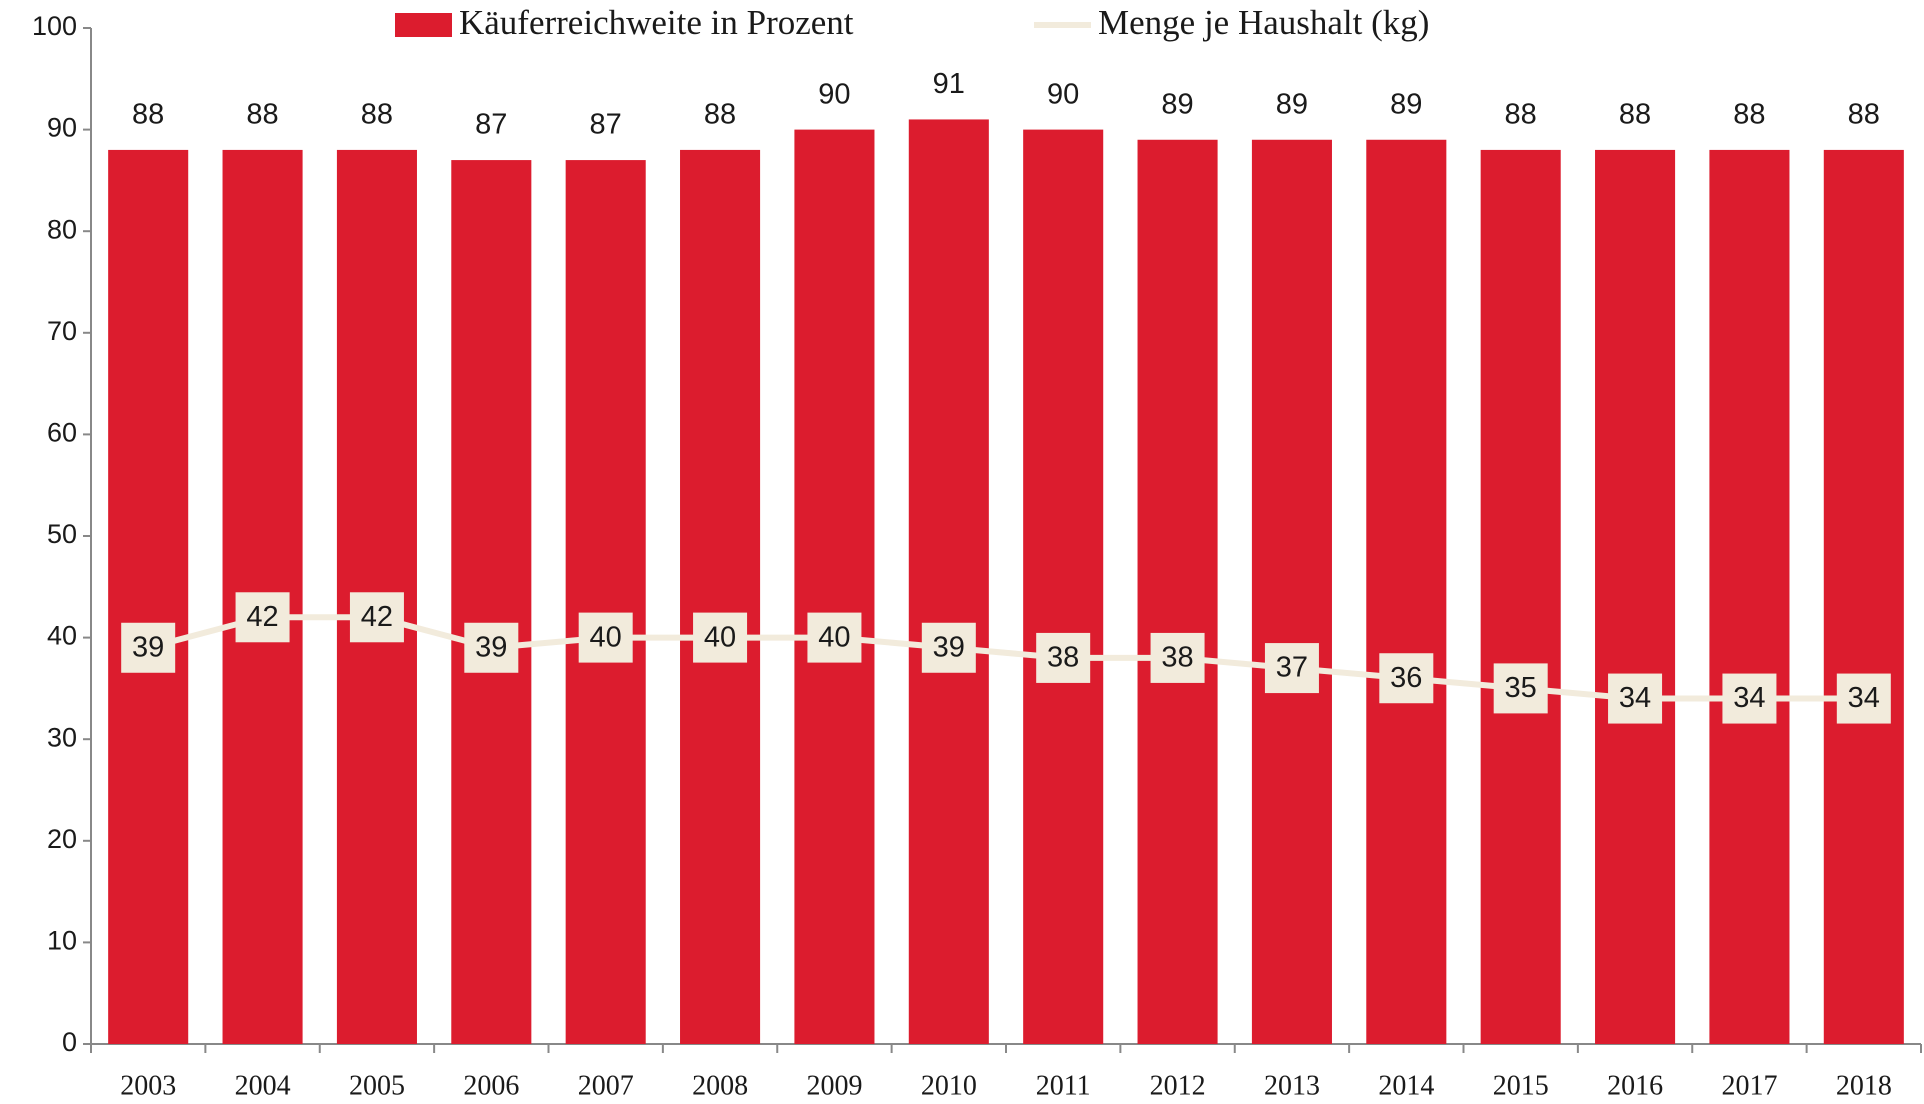  What do you see at coordinates (1864, 1085) in the screenshot?
I see `x-tick-label: 2018` at bounding box center [1864, 1085].